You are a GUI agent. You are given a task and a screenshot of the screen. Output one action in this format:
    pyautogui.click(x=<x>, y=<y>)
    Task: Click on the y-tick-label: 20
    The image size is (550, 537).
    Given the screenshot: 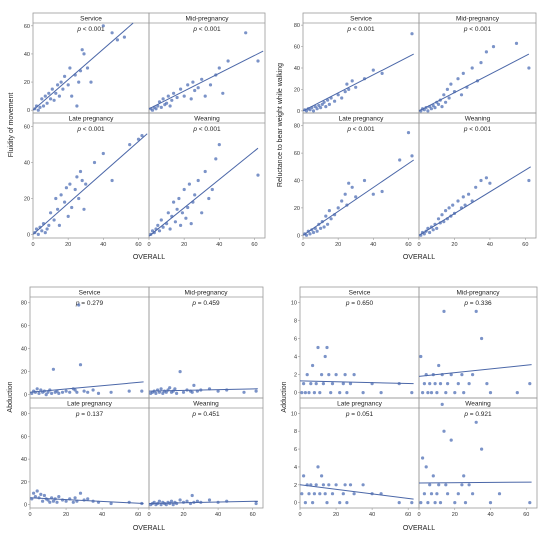 What is the action you would take?
    pyautogui.click(x=24, y=373)
    